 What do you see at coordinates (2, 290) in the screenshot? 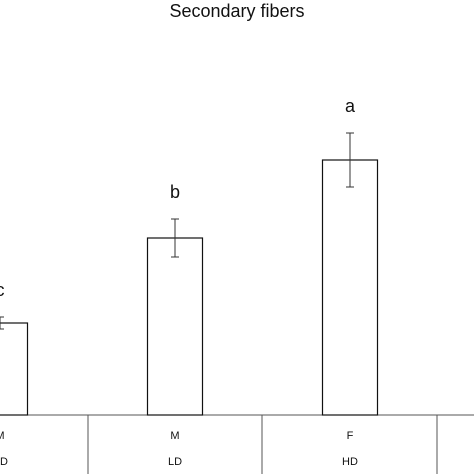
I see `significance-letter: c` at bounding box center [2, 290].